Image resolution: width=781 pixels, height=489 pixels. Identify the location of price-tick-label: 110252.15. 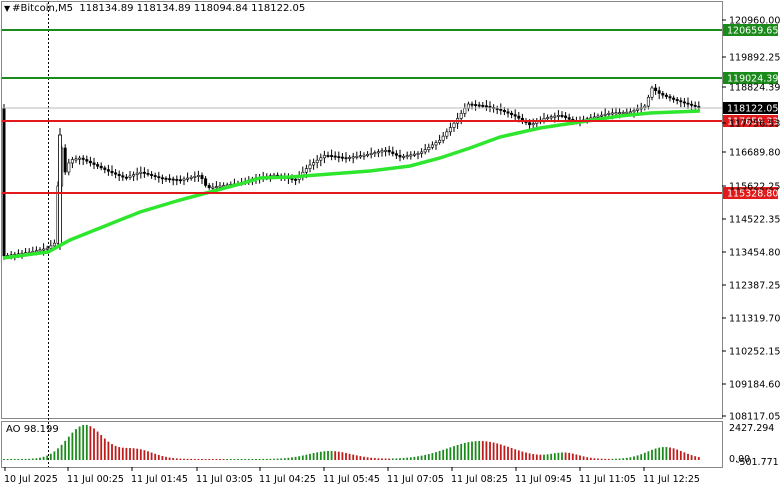
(754, 352).